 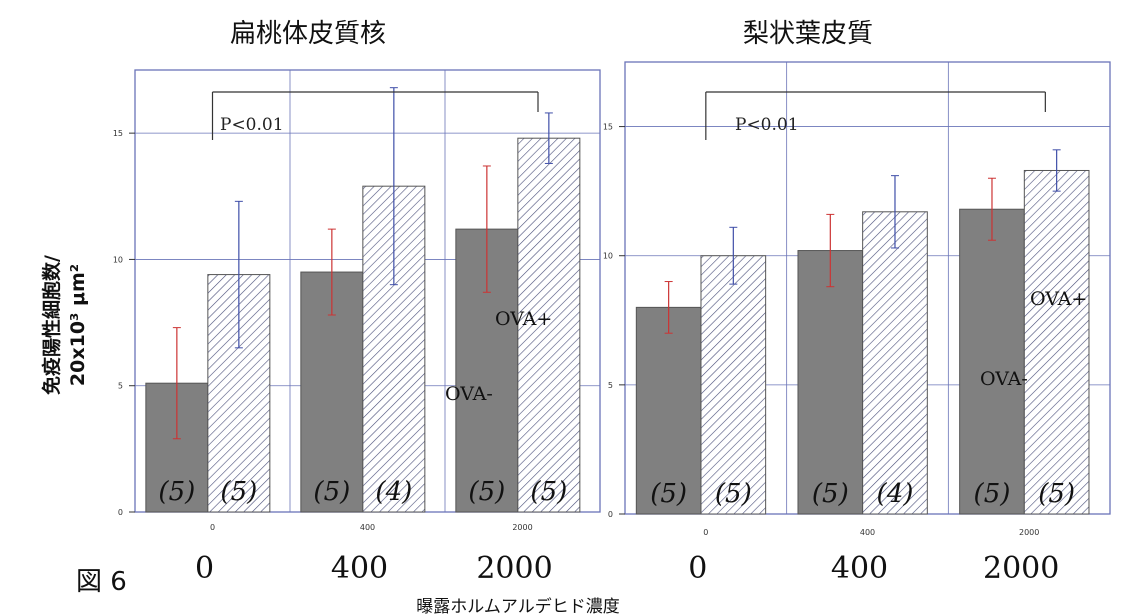 What do you see at coordinates (308, 34) in the screenshot?
I see `chart-title: 扁桃体皮質核` at bounding box center [308, 34].